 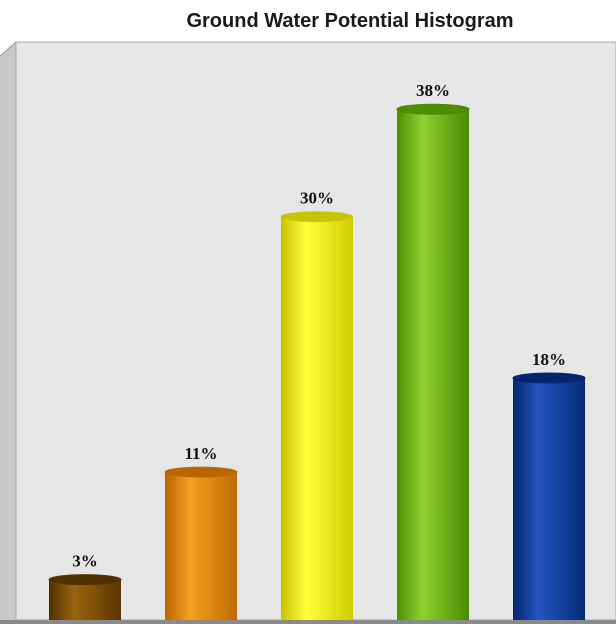 I want to click on chart-title: Ground Water Potential Histogram, so click(x=350, y=21).